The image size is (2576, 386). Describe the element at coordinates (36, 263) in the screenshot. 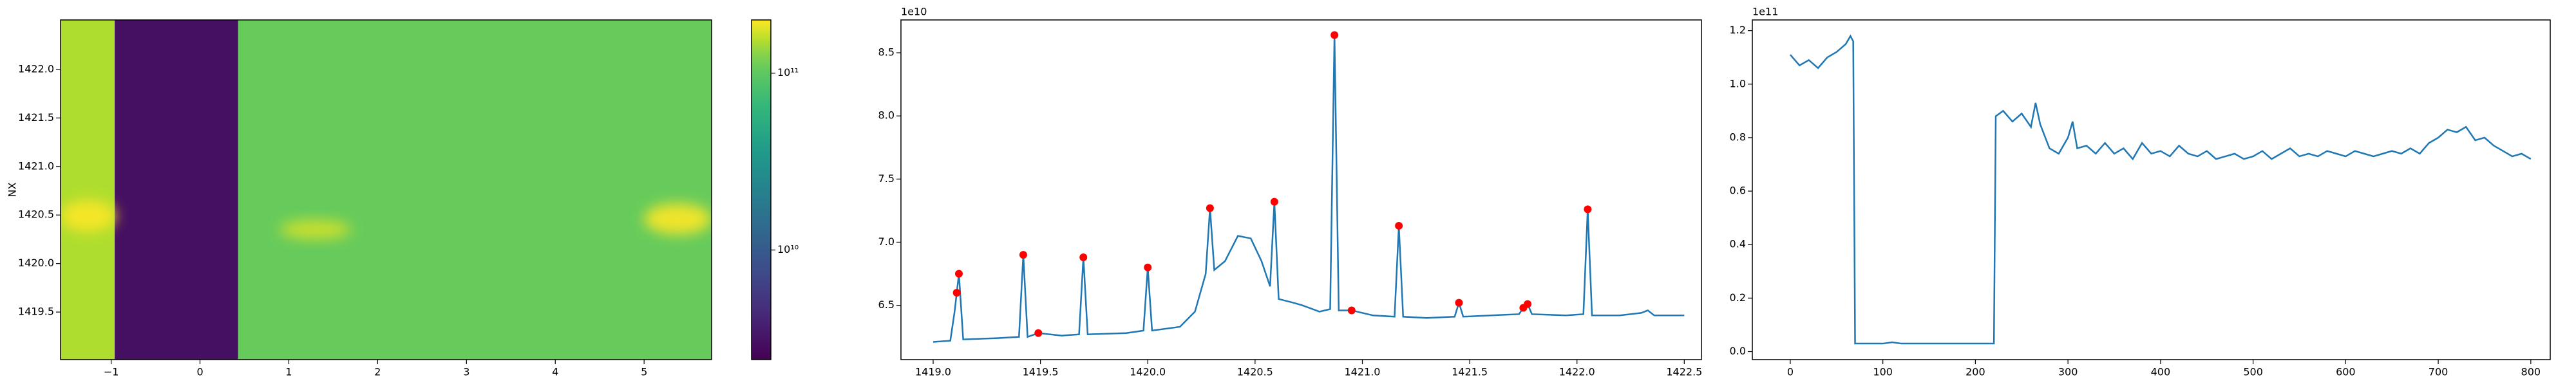

I see `y-tick-label: 1420.0` at that location.